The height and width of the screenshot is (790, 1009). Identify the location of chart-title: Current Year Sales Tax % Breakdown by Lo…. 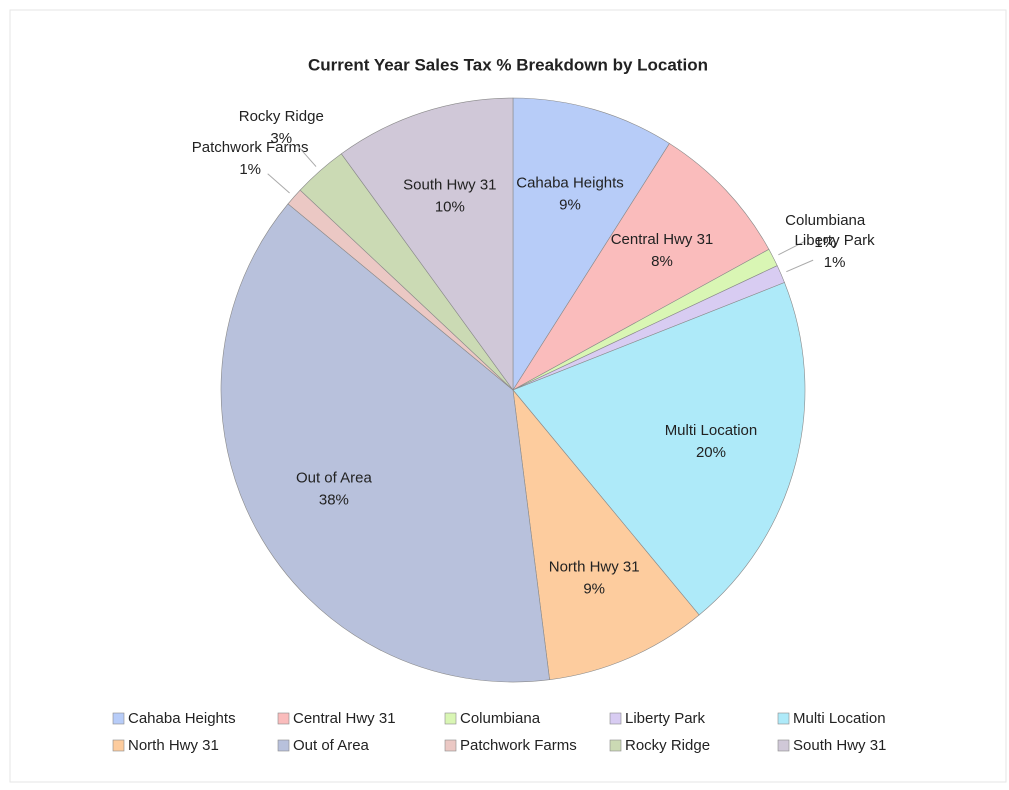
(508, 64).